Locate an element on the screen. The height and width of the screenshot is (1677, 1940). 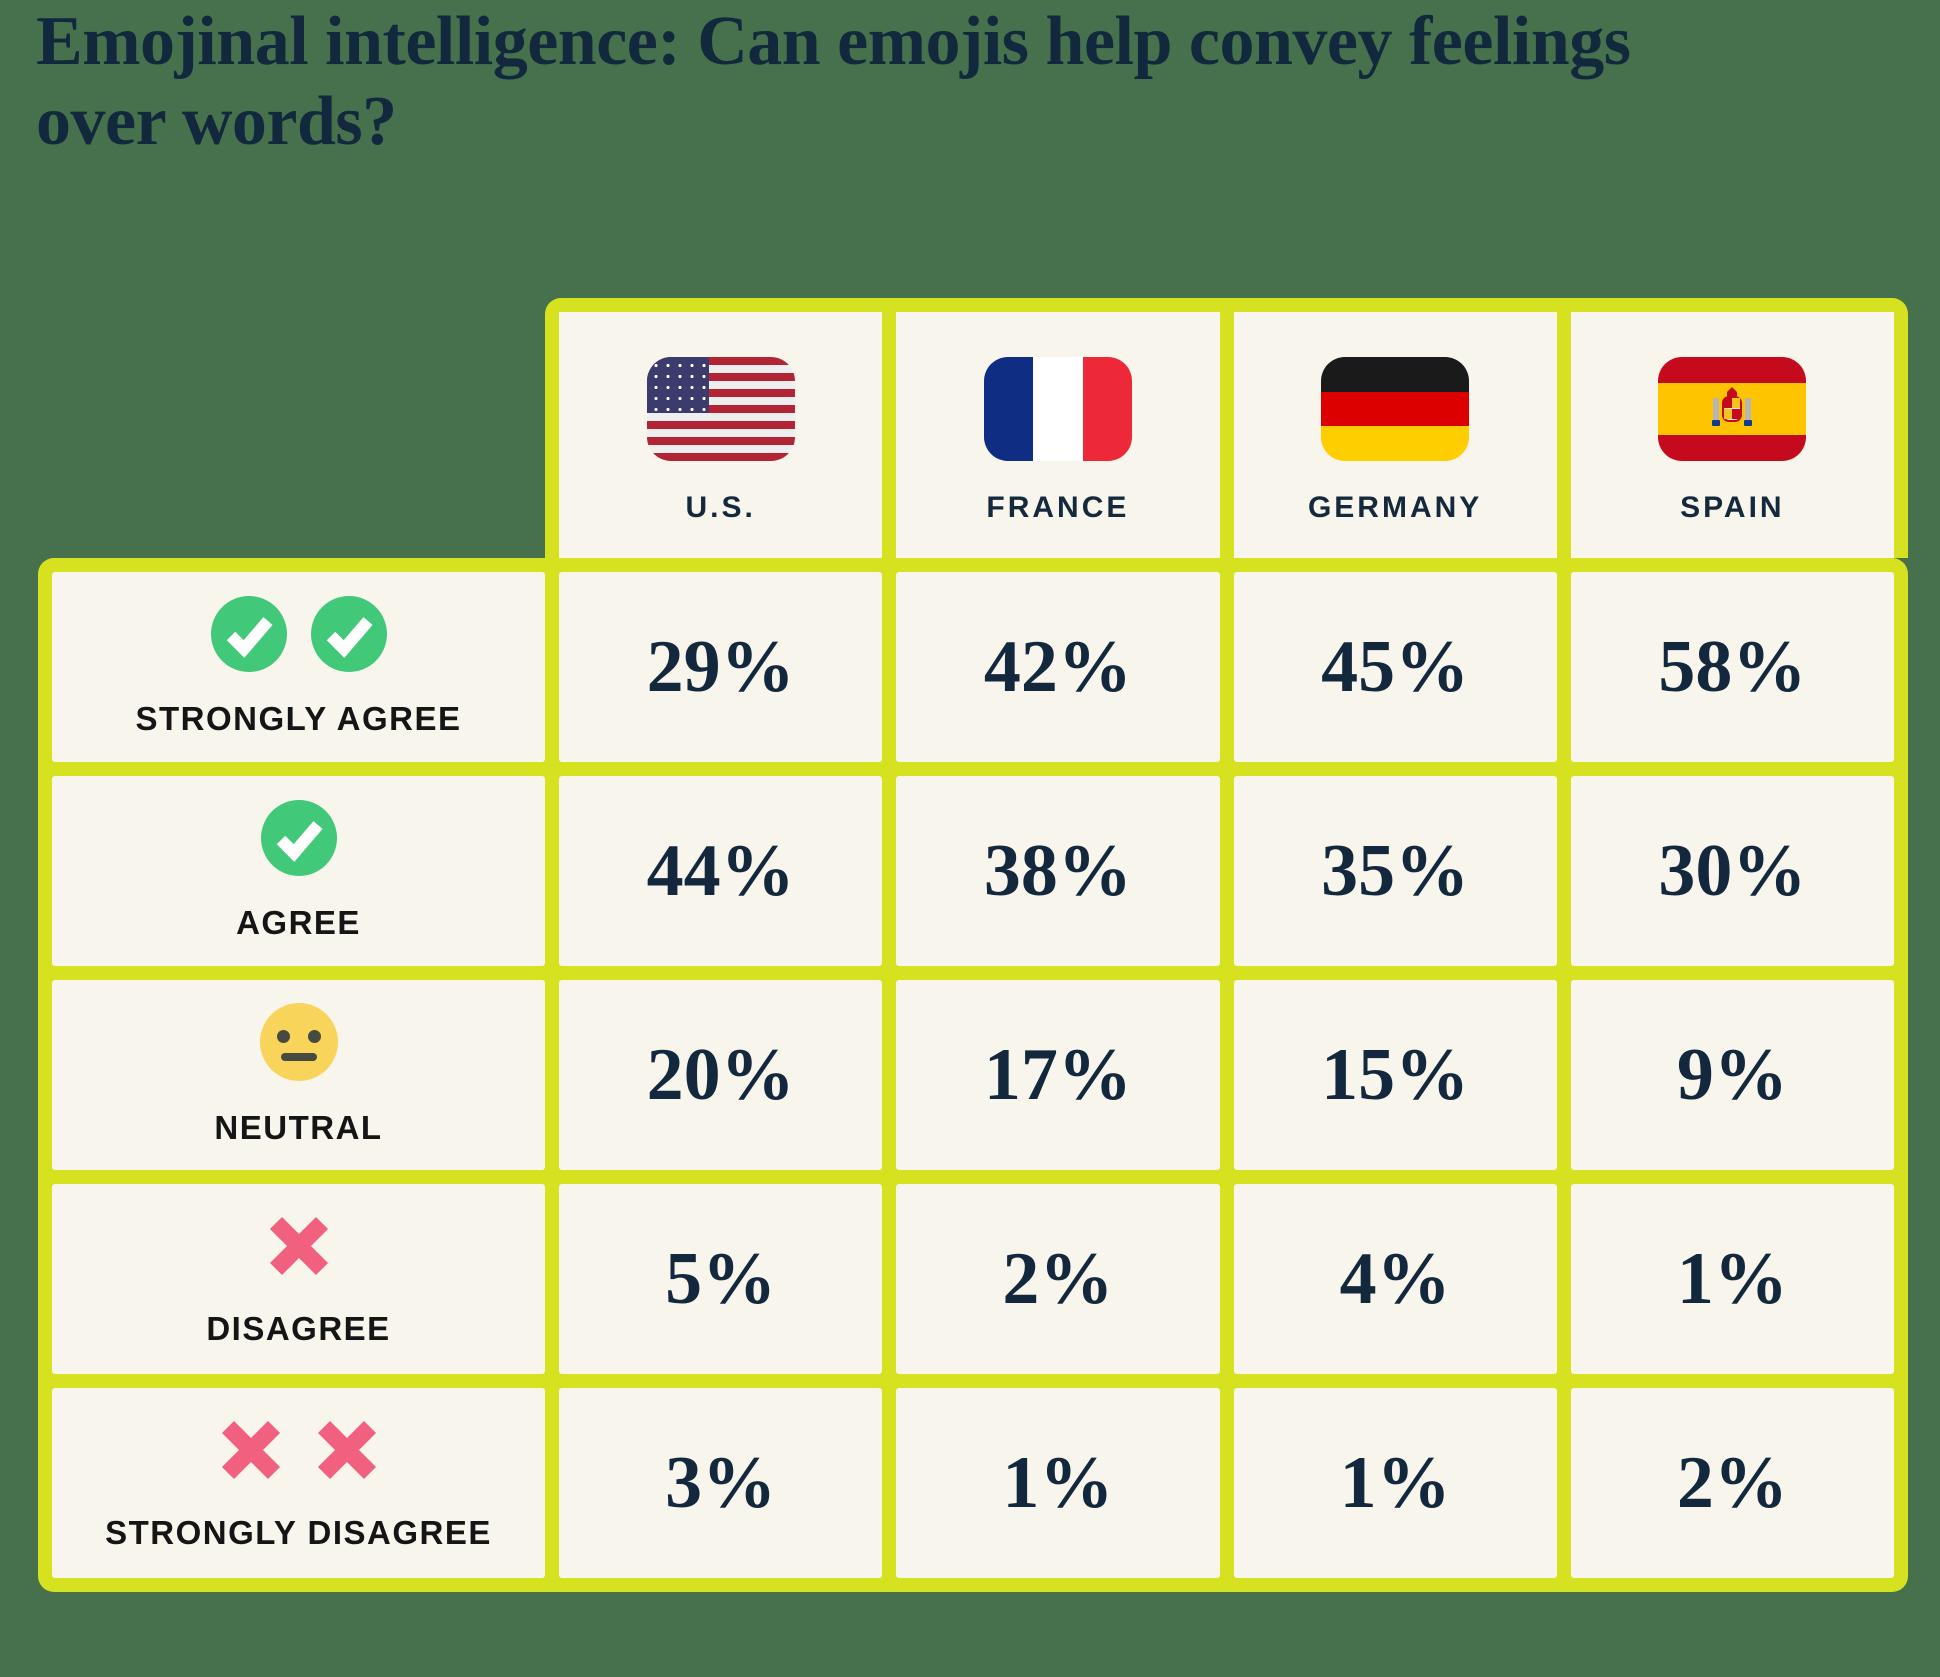
cell-strongly-agree-france: 42% is located at coordinates (1058, 667).